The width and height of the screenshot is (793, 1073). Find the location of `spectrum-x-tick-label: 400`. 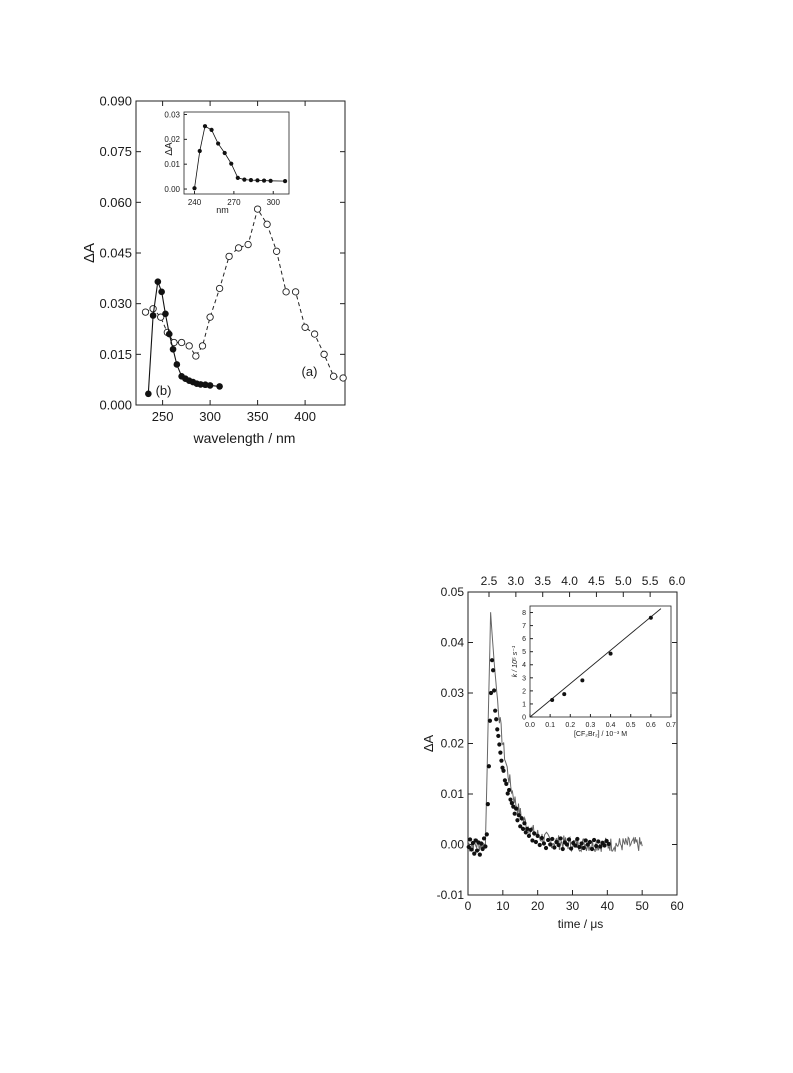

spectrum-x-tick-label: 400 is located at coordinates (305, 416).